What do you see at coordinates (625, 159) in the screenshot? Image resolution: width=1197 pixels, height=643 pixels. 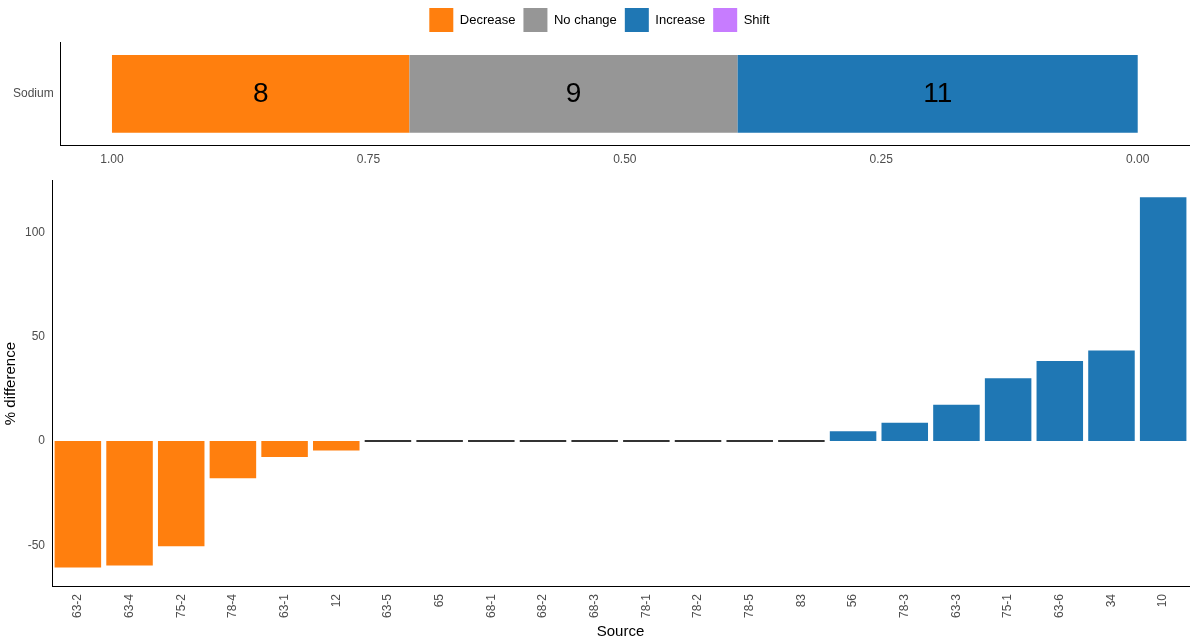 I see `x-tick-label: 0.50` at bounding box center [625, 159].